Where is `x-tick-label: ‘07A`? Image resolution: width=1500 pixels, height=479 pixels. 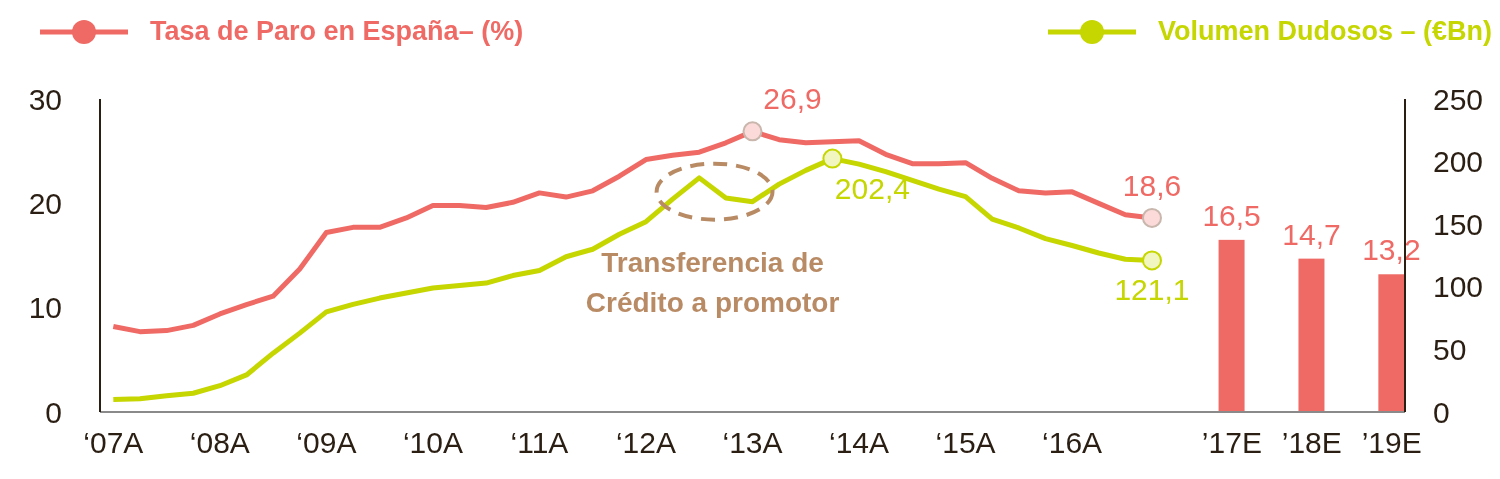 x-tick-label: ‘07A is located at coordinates (113, 443).